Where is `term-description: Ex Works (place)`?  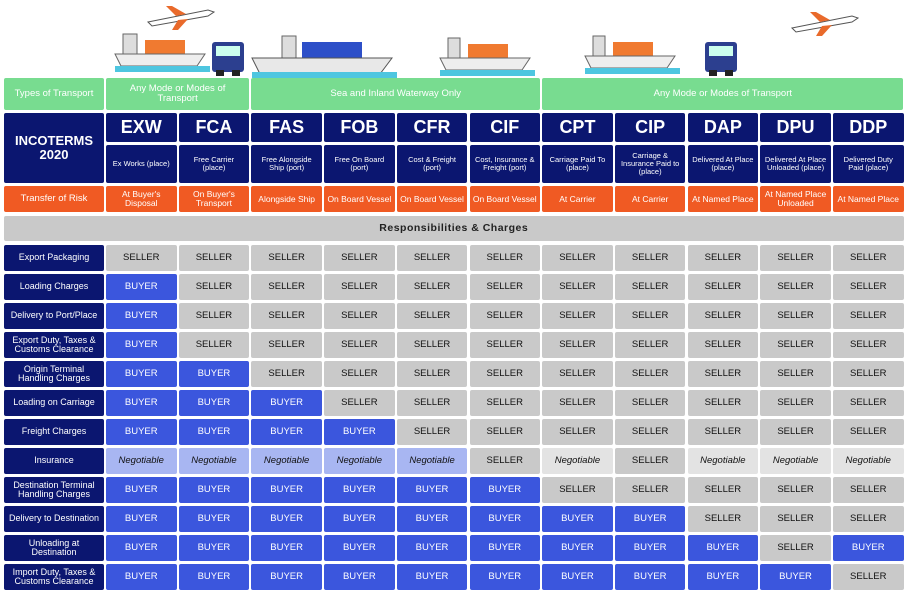 term-description: Ex Works (place) is located at coordinates (141, 164).